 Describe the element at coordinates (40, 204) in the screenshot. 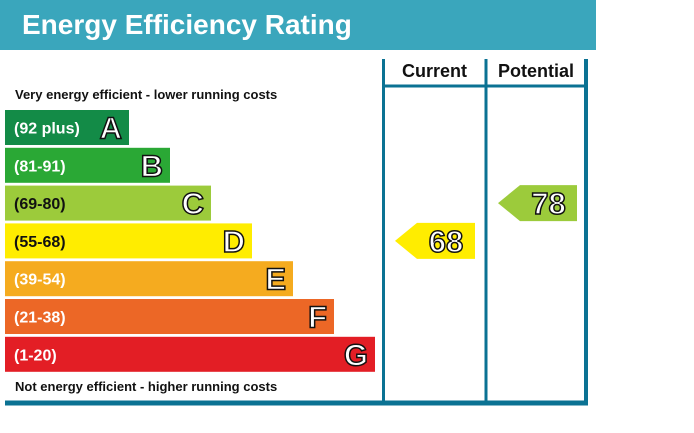

I see `band-range-c: (69-80)` at that location.